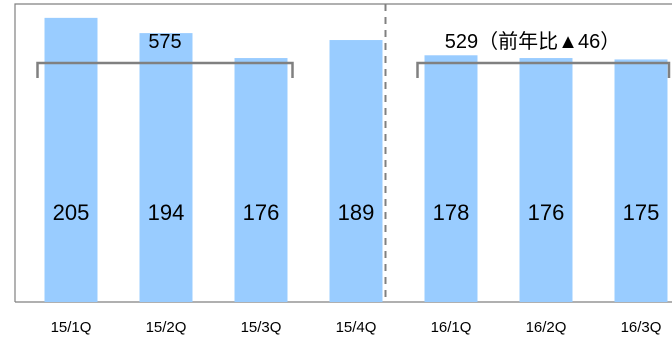  What do you see at coordinates (166, 212) in the screenshot?
I see `bar-value-label: 194` at bounding box center [166, 212].